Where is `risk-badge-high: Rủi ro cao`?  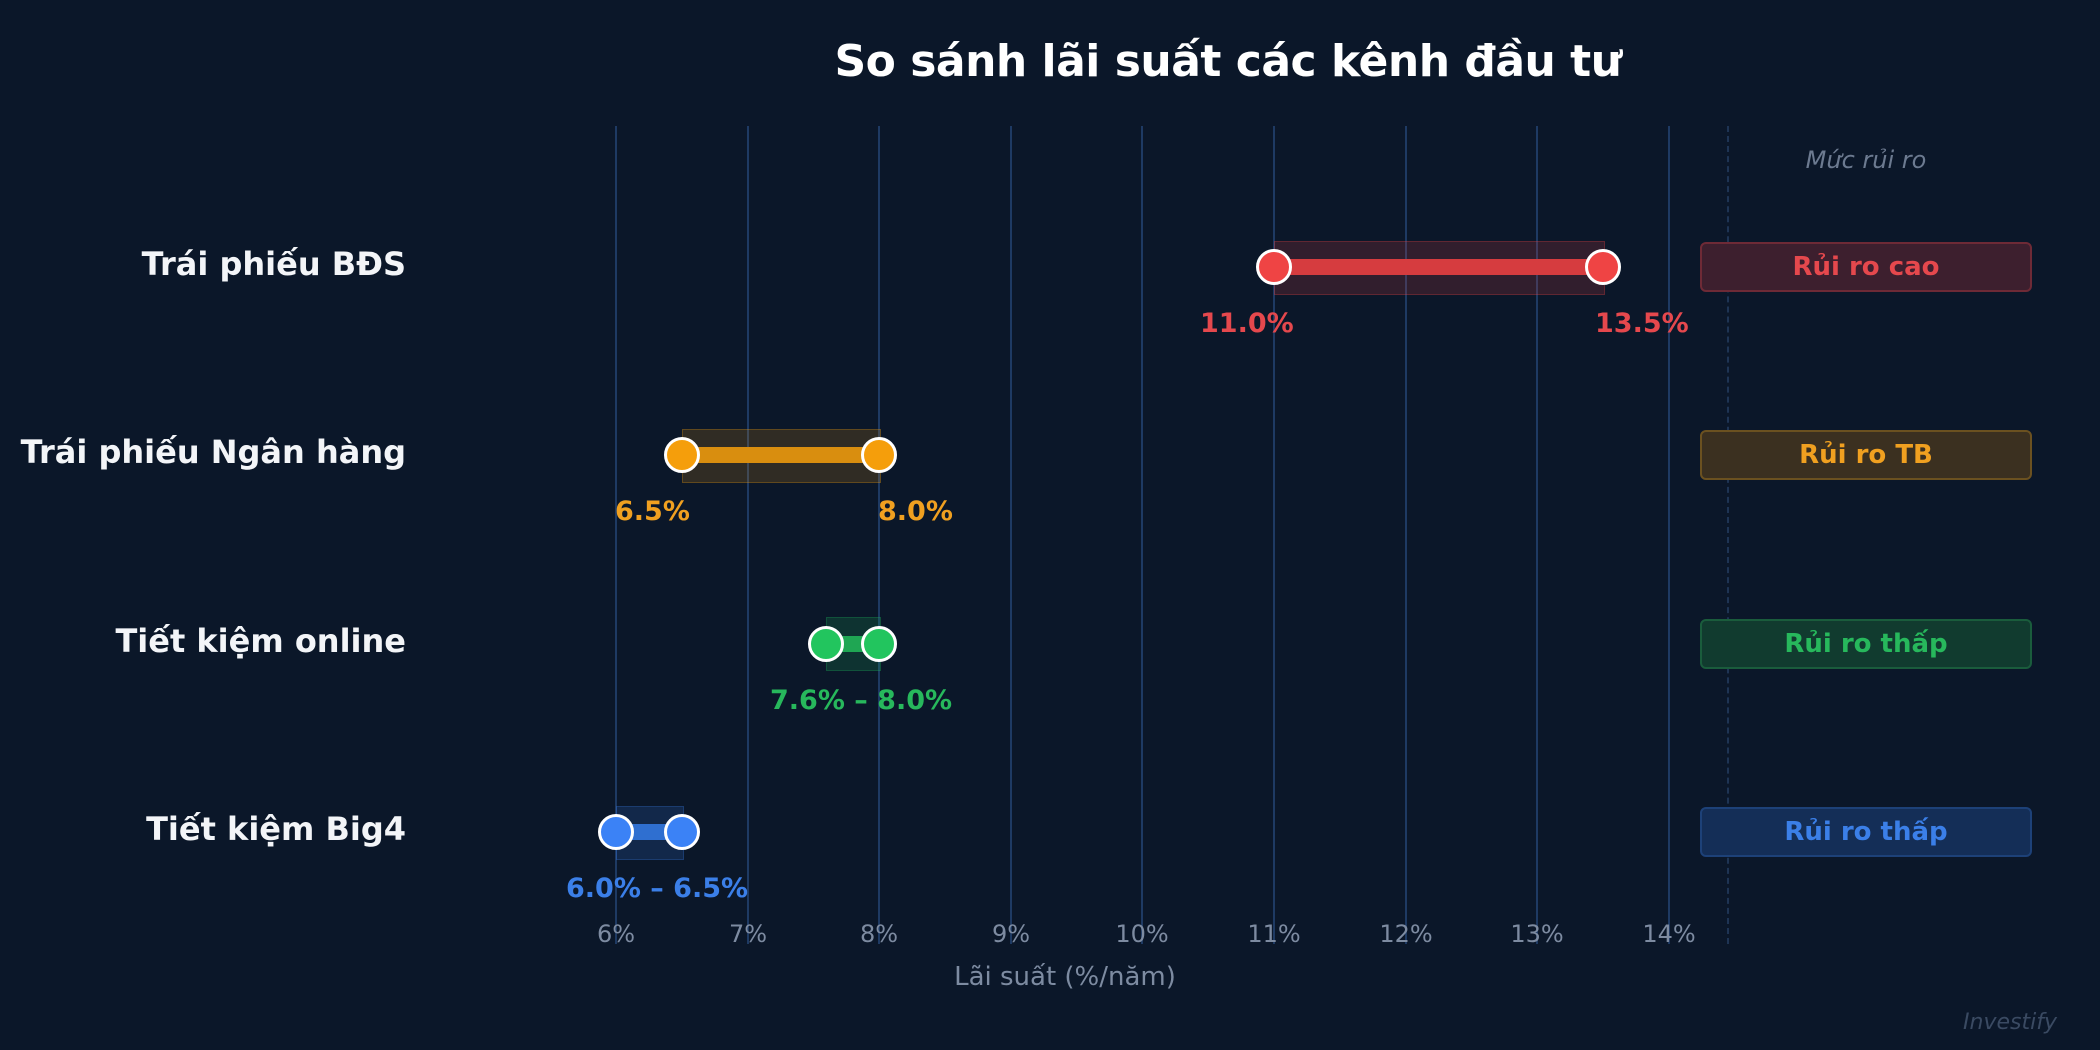
risk-badge-high: Rủi ro cao is located at coordinates (1866, 267).